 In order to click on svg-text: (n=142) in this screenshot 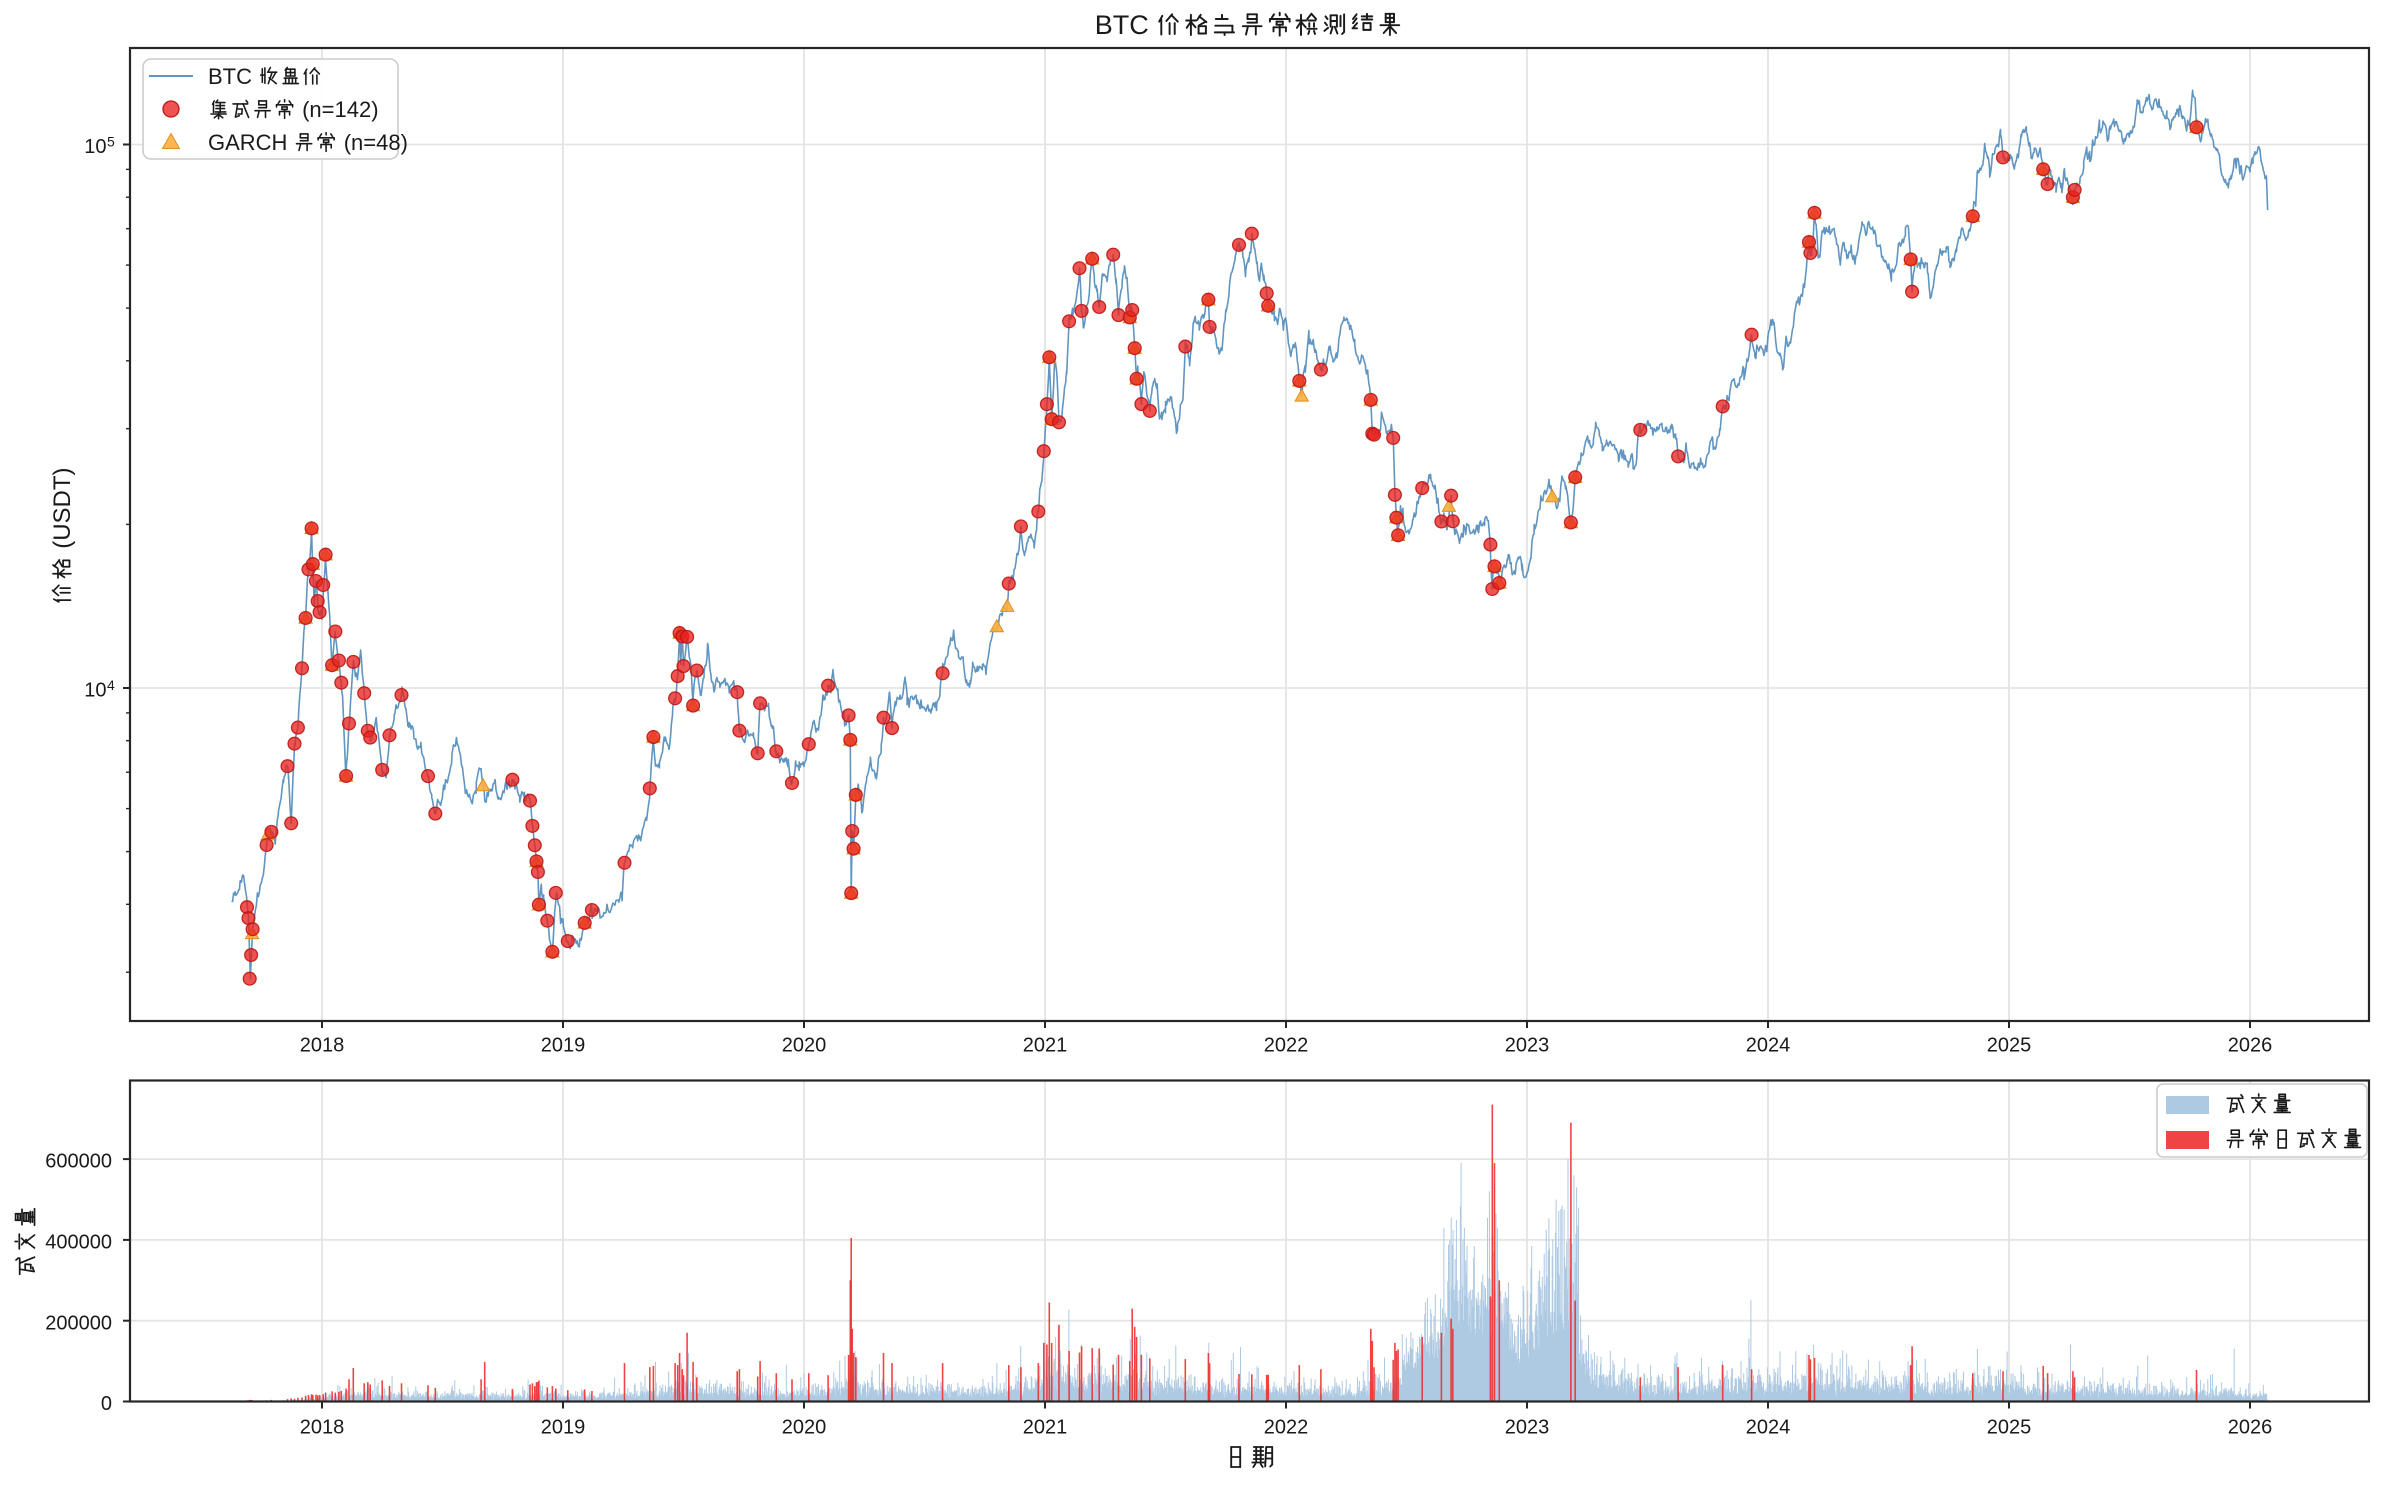, I will do `click(340, 109)`.